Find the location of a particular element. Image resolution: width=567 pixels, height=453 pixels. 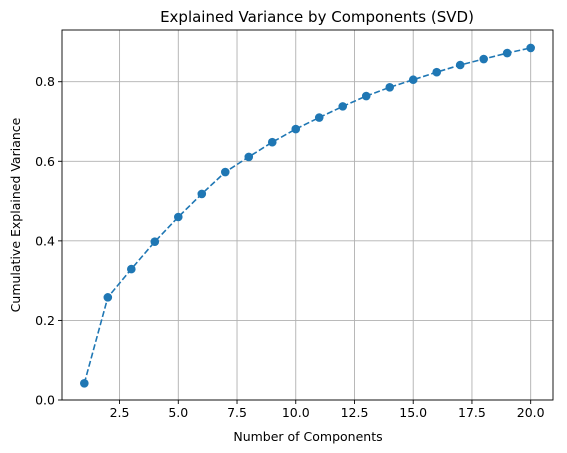

x-axis-title: Number of Components is located at coordinates (307, 436).